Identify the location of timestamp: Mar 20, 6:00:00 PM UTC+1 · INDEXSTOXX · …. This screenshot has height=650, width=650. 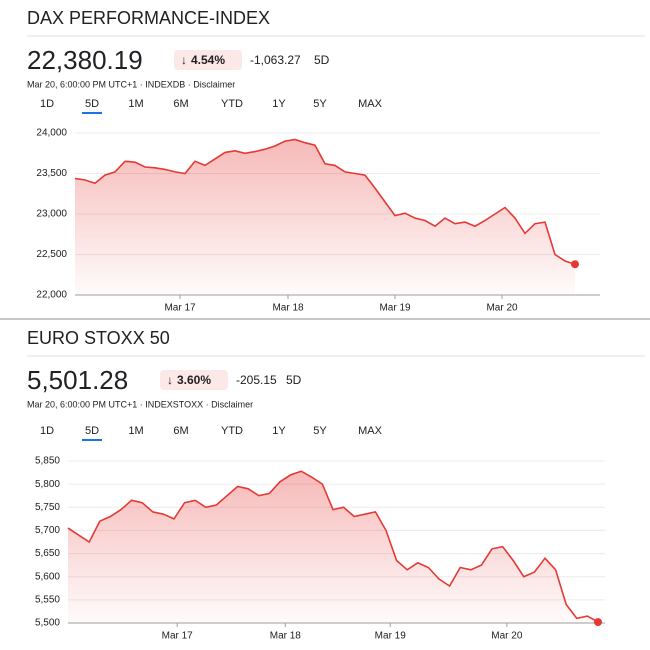
(140, 404).